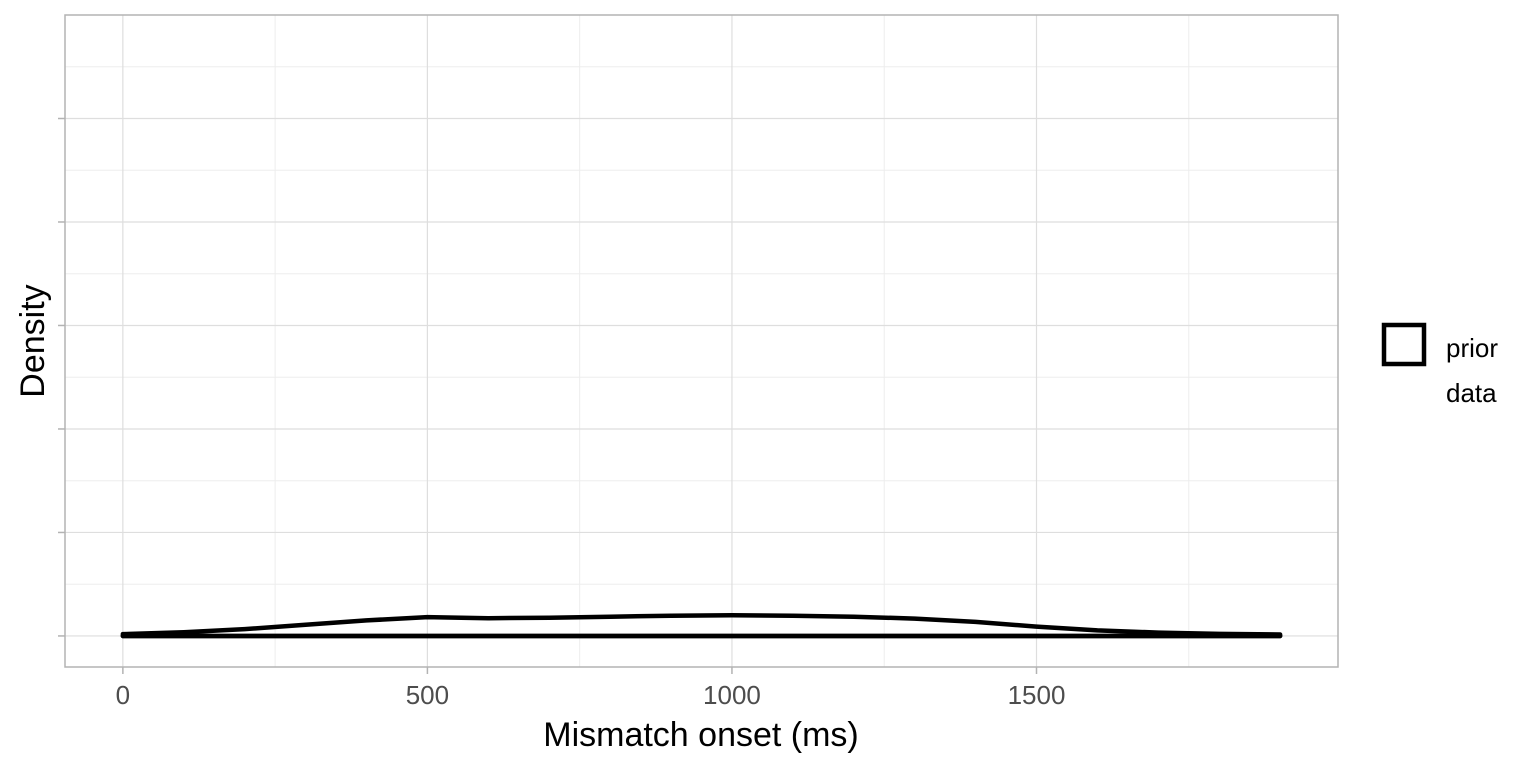  I want to click on x-axis-ticks, so click(580, 670).